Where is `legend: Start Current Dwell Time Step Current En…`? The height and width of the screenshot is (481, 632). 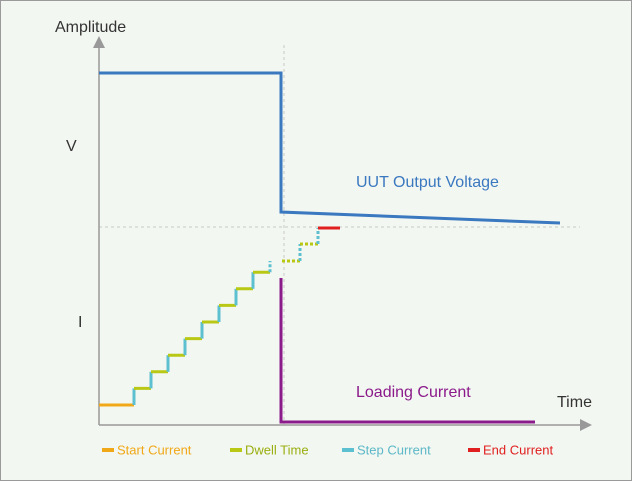
legend: Start Current Dwell Time Step Current En… is located at coordinates (327, 449).